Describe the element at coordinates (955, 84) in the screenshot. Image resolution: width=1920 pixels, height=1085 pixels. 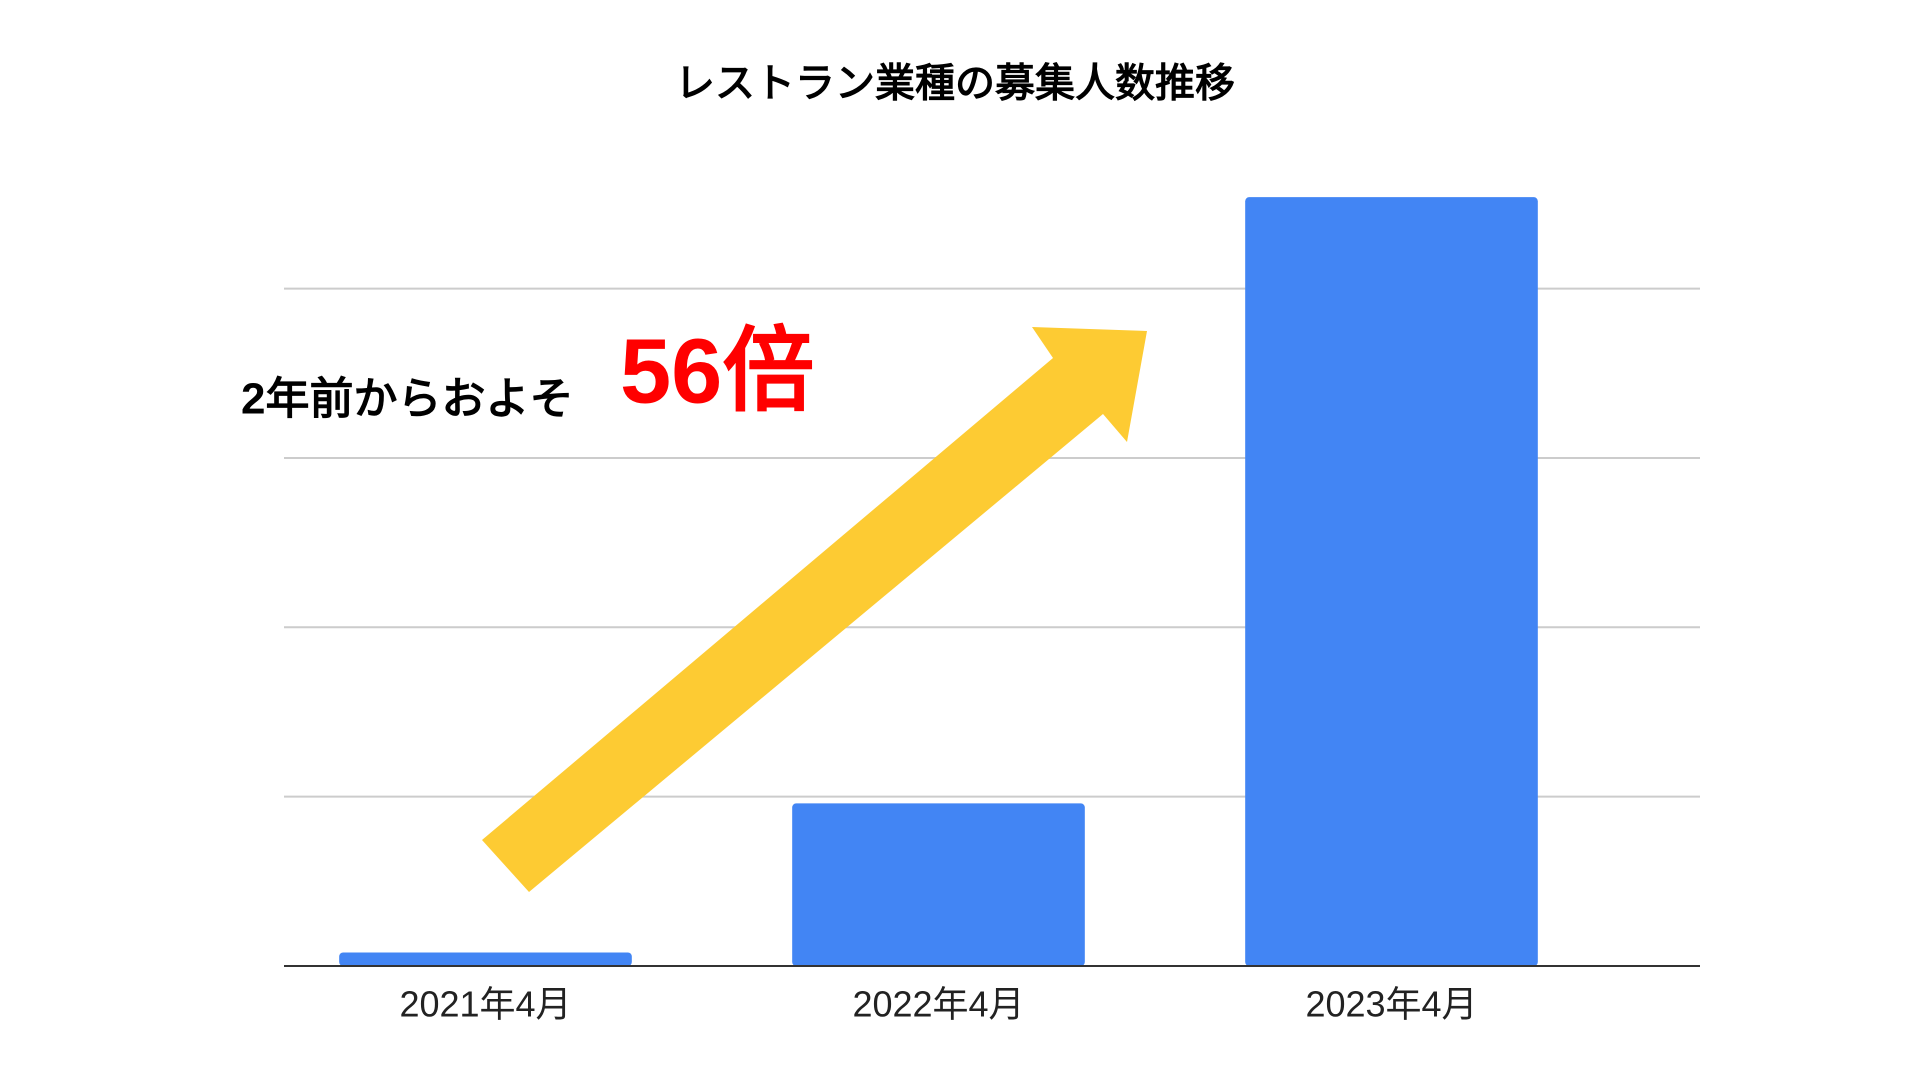
I see `chart-title: レストラン業種の募集人数推移` at that location.